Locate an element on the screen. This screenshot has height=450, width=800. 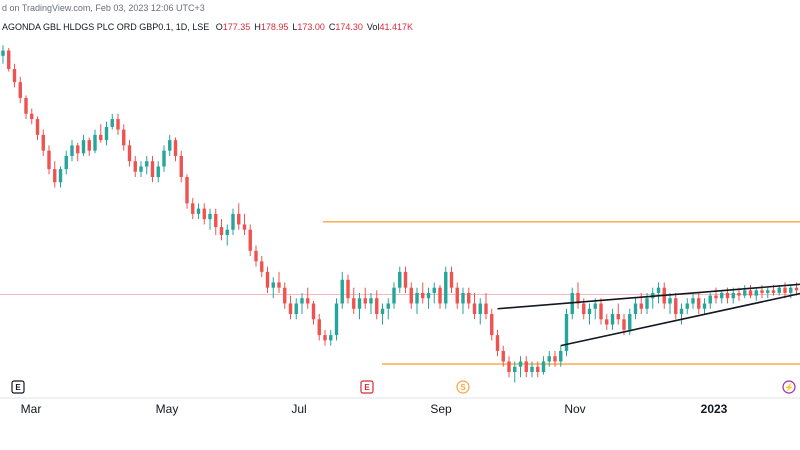
event-badge: ⚡ is located at coordinates (789, 387).